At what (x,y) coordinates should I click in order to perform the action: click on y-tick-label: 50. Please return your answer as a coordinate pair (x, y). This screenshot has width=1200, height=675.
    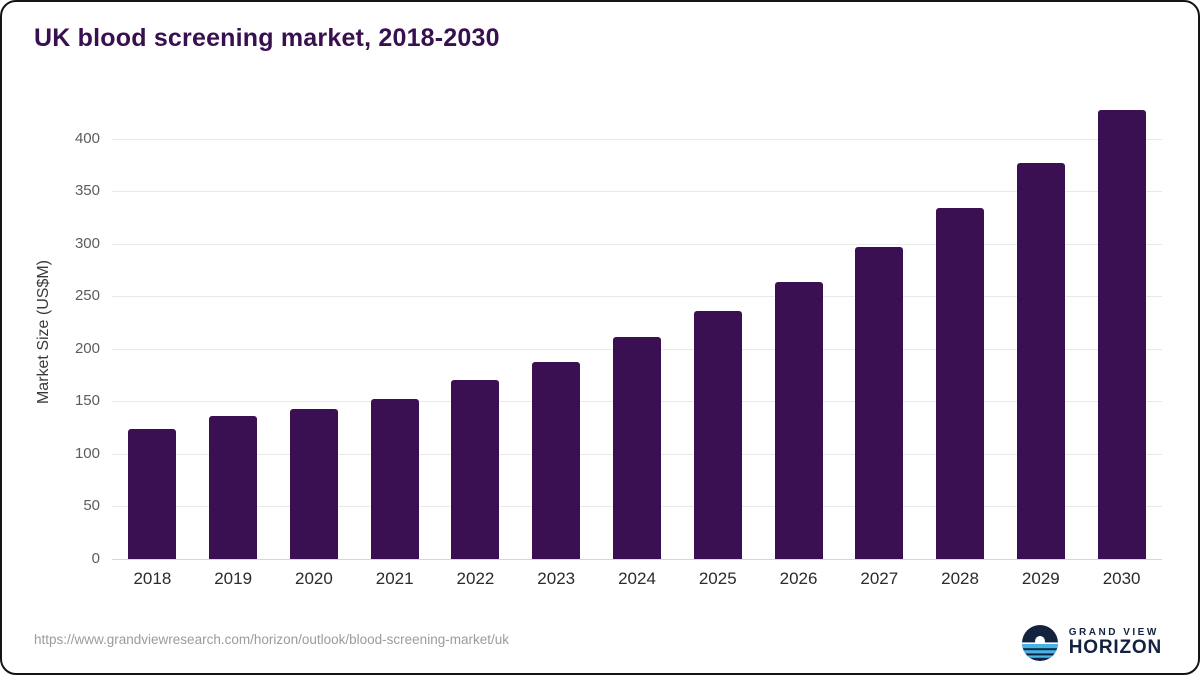
    Looking at the image, I should click on (91, 506).